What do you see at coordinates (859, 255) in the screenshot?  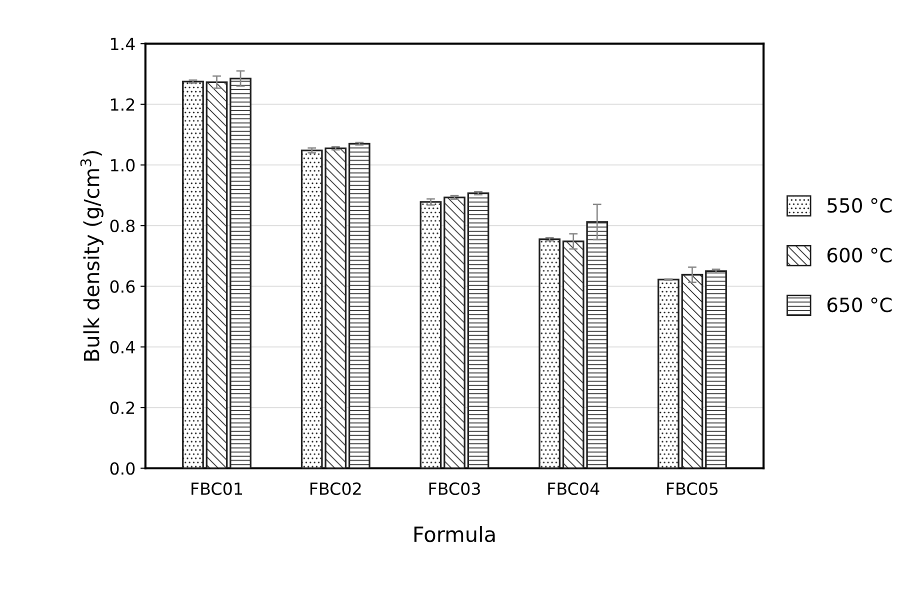 I see `legend-label: 600 °C` at bounding box center [859, 255].